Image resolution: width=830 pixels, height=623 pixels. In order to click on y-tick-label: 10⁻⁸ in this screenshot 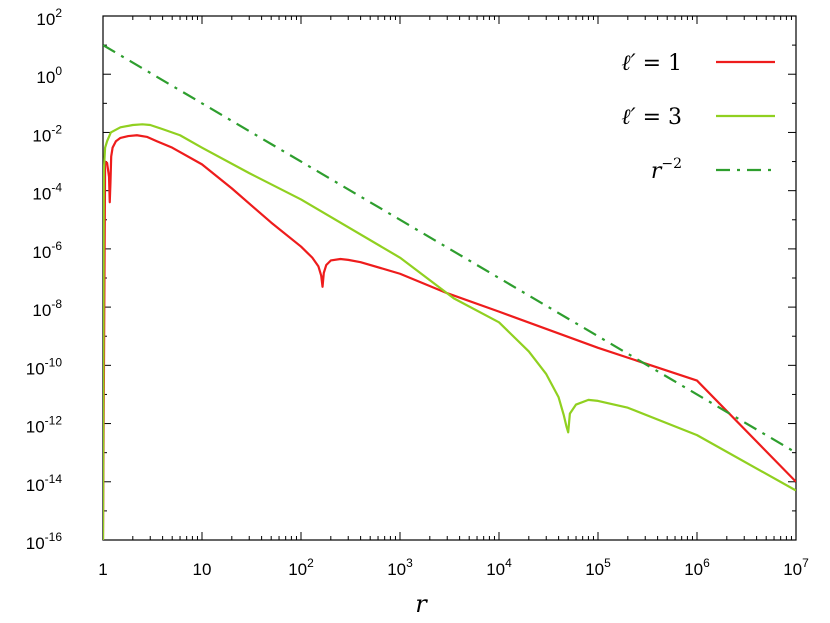, I will do `click(47, 308)`.